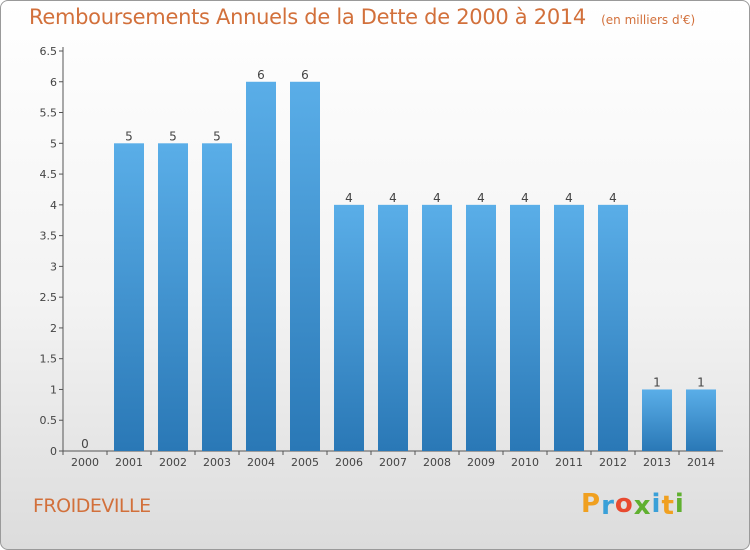  I want to click on bar-2003, so click(217, 297).